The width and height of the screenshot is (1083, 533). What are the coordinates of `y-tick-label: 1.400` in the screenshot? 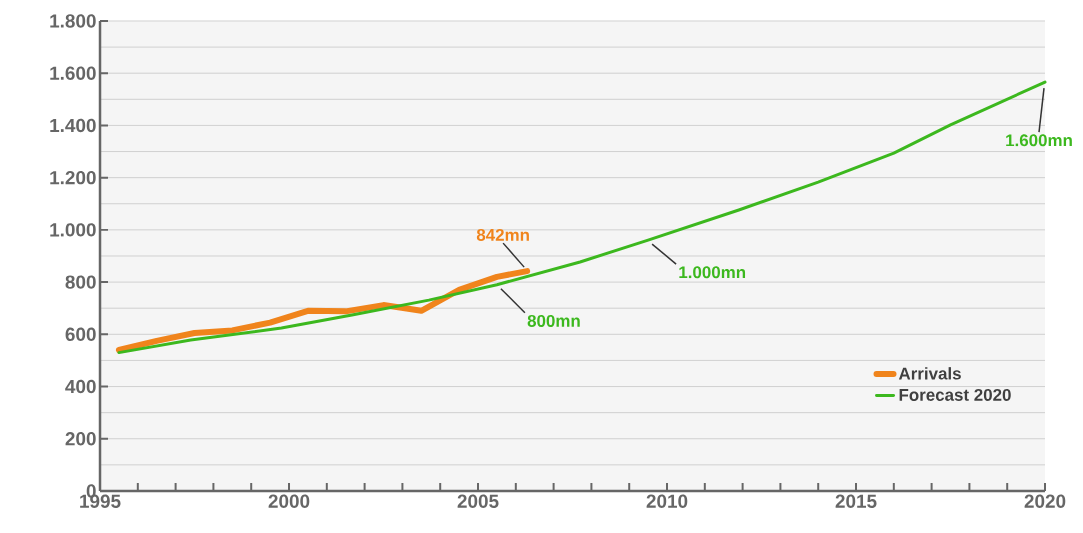 It's located at (73, 125).